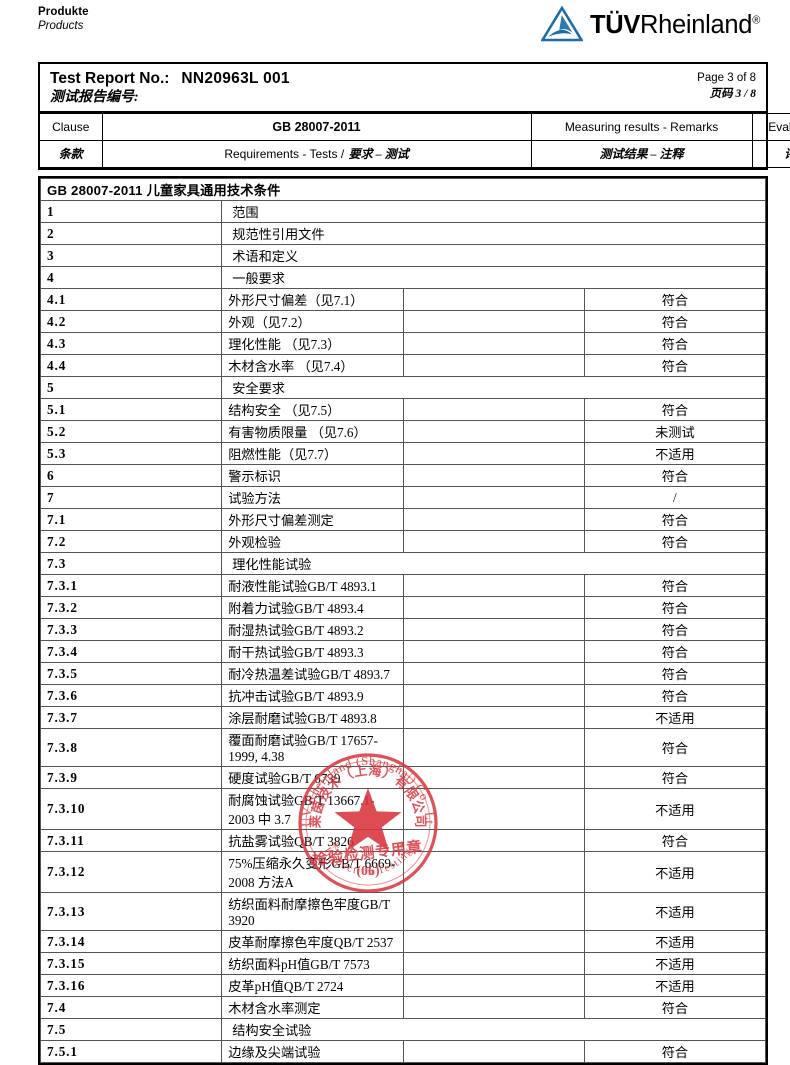 The image size is (790, 1065). What do you see at coordinates (131, 696) in the screenshot?
I see `clause-number-cell: 7.3.6` at bounding box center [131, 696].